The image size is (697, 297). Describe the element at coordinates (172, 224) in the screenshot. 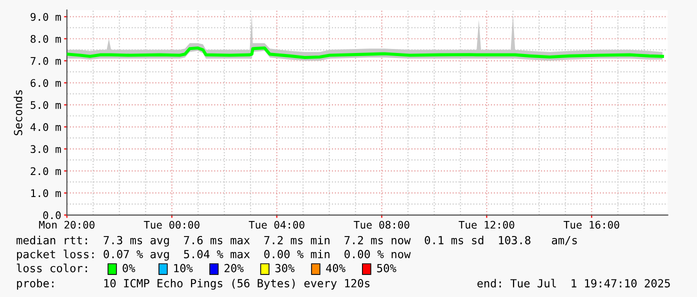

I see `x-tick-label: Tue 00:00` at that location.